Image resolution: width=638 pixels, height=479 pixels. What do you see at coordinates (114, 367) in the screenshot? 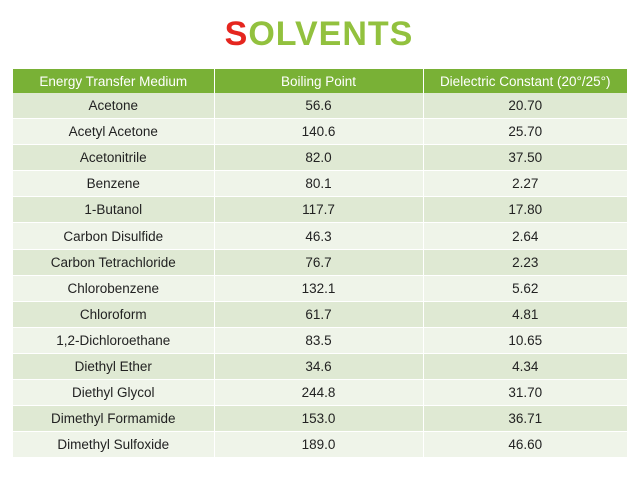
I see `cell-medium: Diethyl Ether` at bounding box center [114, 367].